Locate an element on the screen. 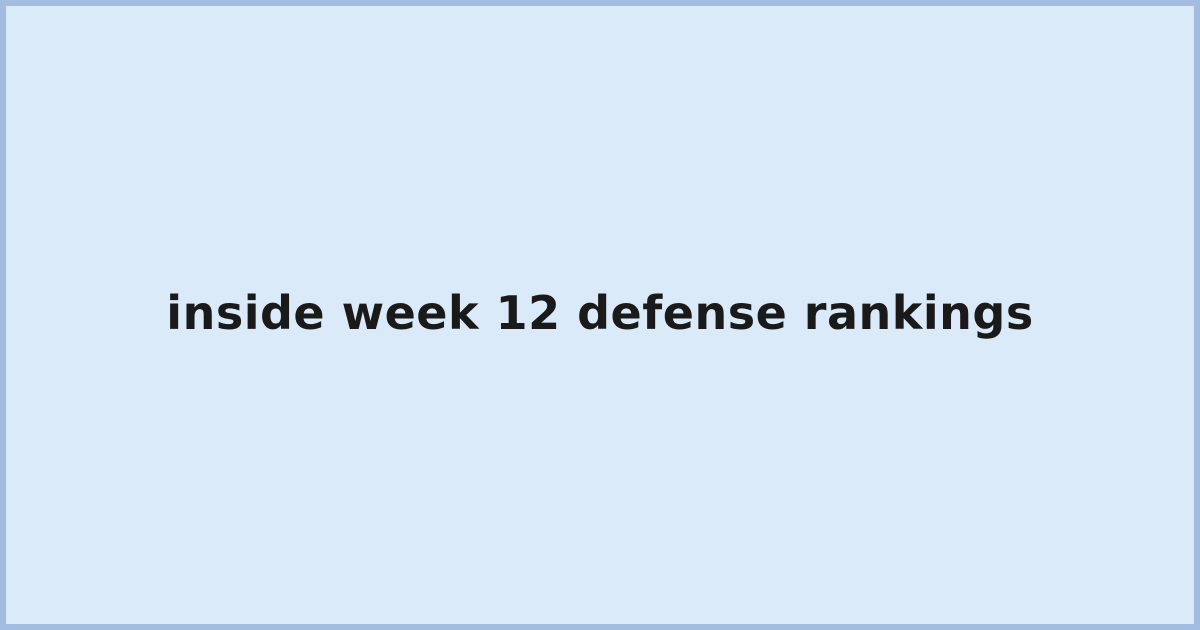 The width and height of the screenshot is (1200, 630). page-title: inside week 12 defense rankings is located at coordinates (600, 313).